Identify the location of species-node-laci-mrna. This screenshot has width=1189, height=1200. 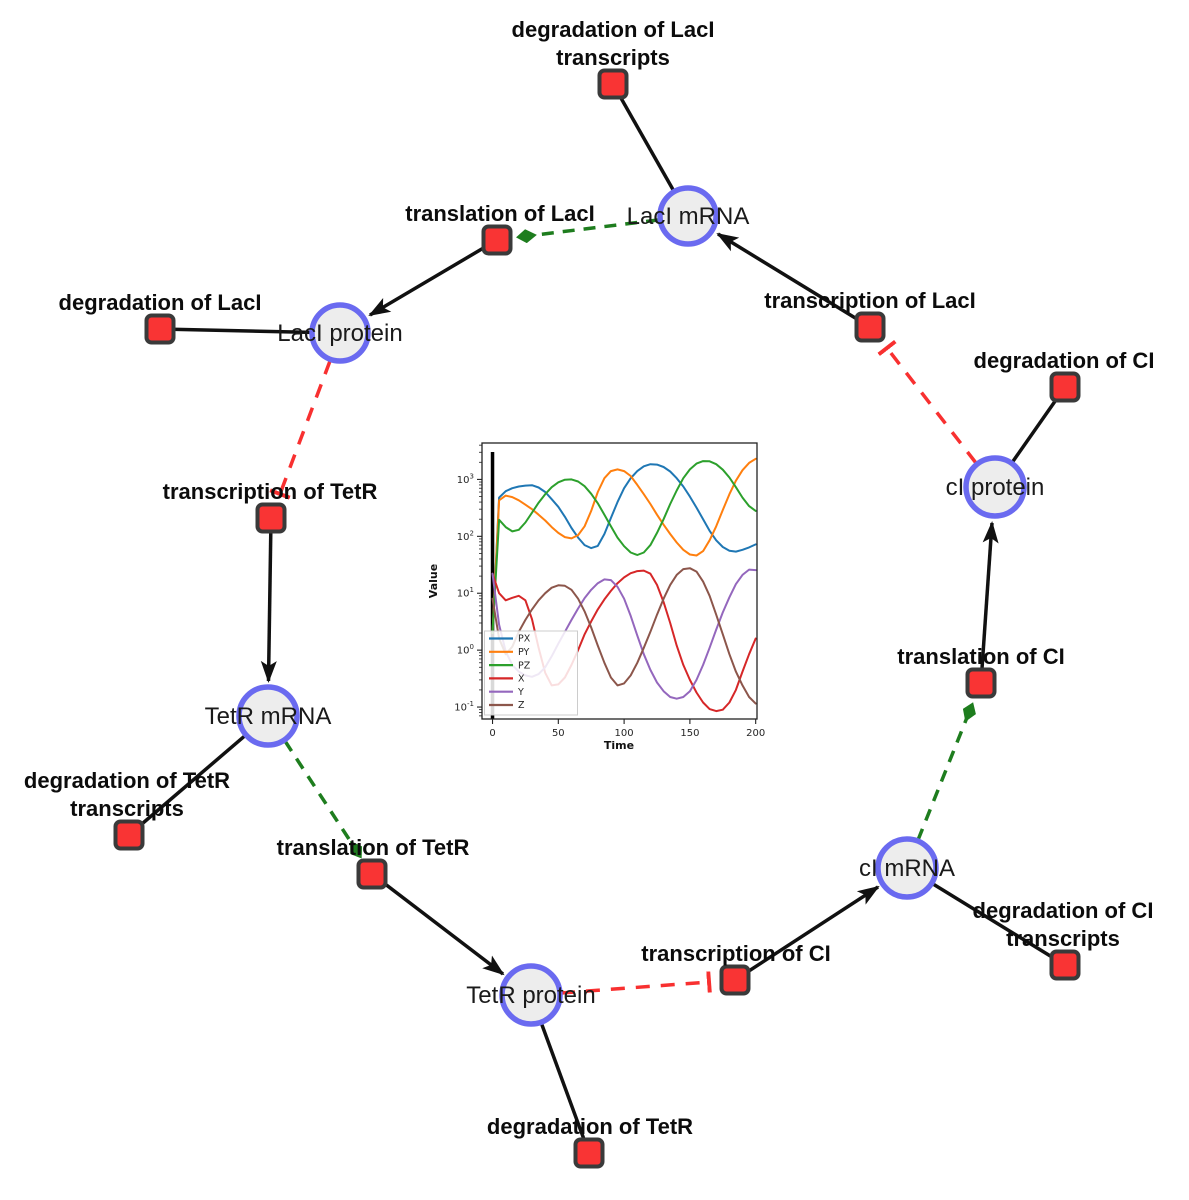
(688, 216).